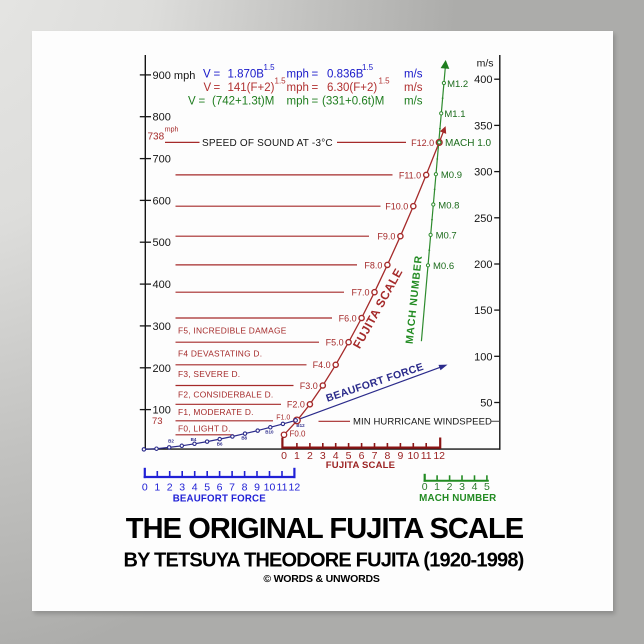 The image size is (644, 644). I want to click on svg-text: F10.0, so click(396, 207).